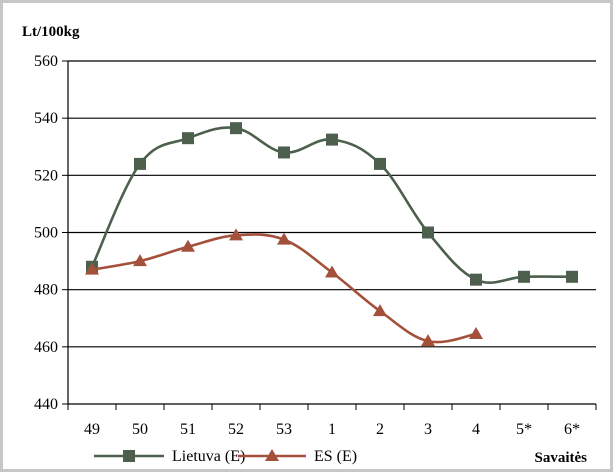 The height and width of the screenshot is (472, 613). I want to click on y-tick-label: 440, so click(46, 404).